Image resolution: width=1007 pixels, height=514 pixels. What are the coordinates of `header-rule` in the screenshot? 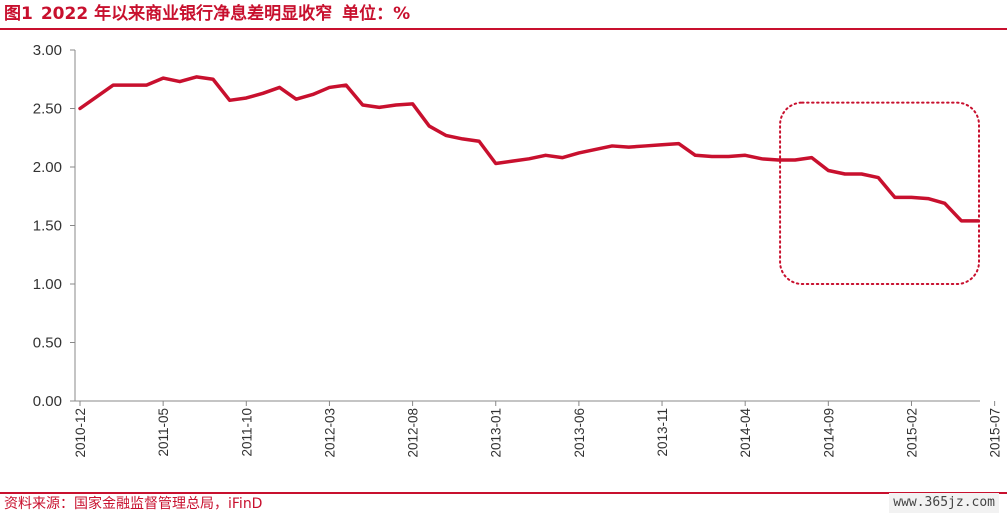 It's located at (503, 29).